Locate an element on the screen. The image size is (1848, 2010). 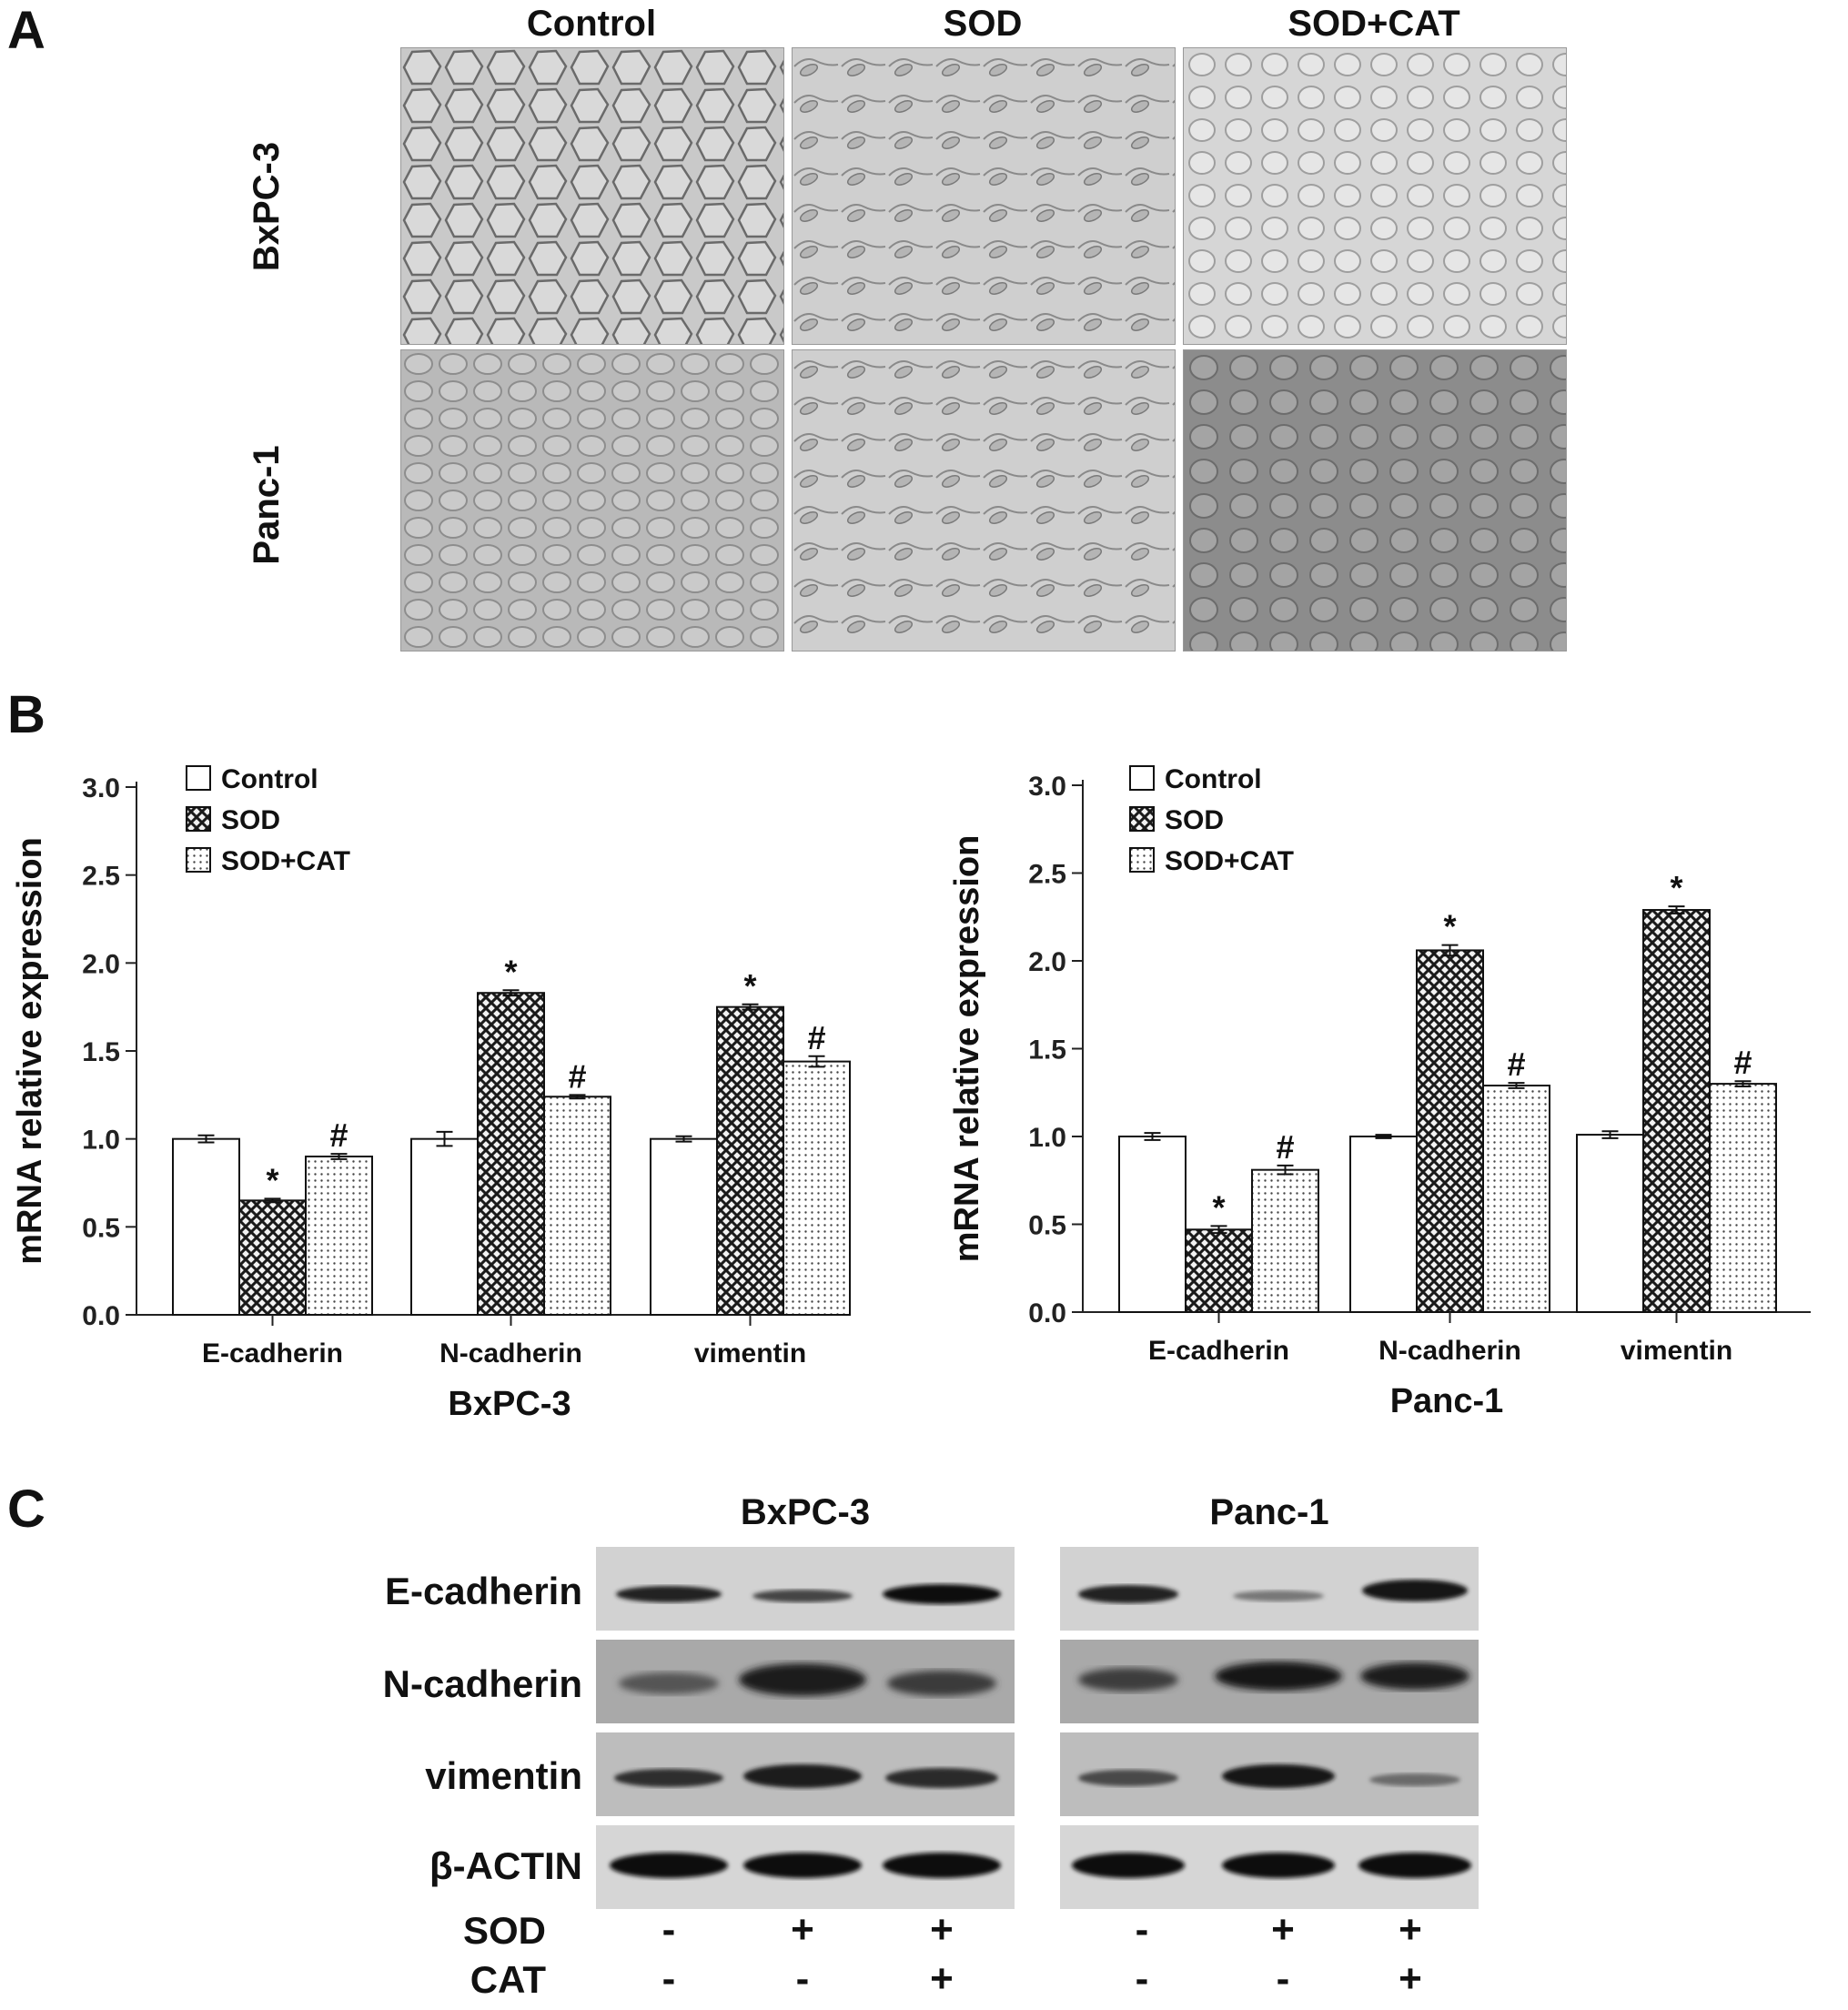
sign-sod-panc1-3: + is located at coordinates (1410, 1929).